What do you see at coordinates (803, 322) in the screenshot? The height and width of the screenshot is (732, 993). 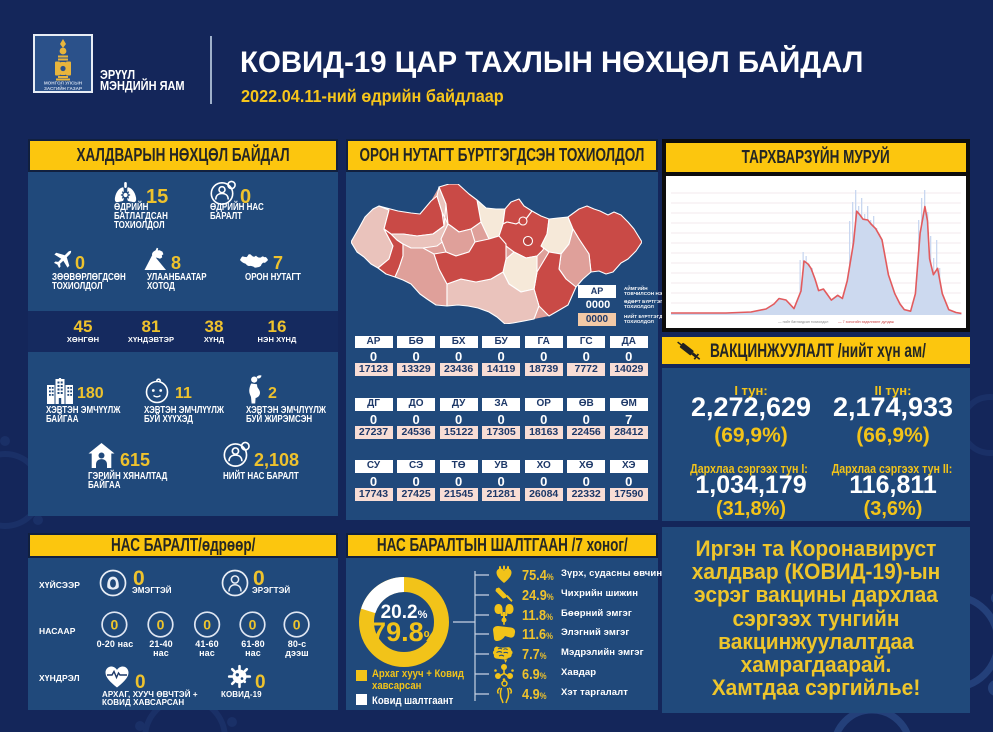 I see `svg-text: — нийт батлагдсан тохиолдол` at bounding box center [803, 322].